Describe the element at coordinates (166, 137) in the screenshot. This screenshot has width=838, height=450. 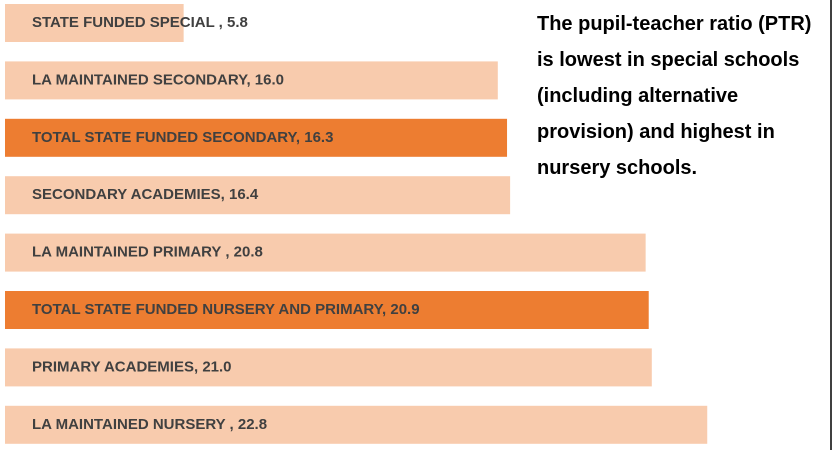
I see `category-label: TOTAL STATE FUNDED SECONDARY,` at that location.